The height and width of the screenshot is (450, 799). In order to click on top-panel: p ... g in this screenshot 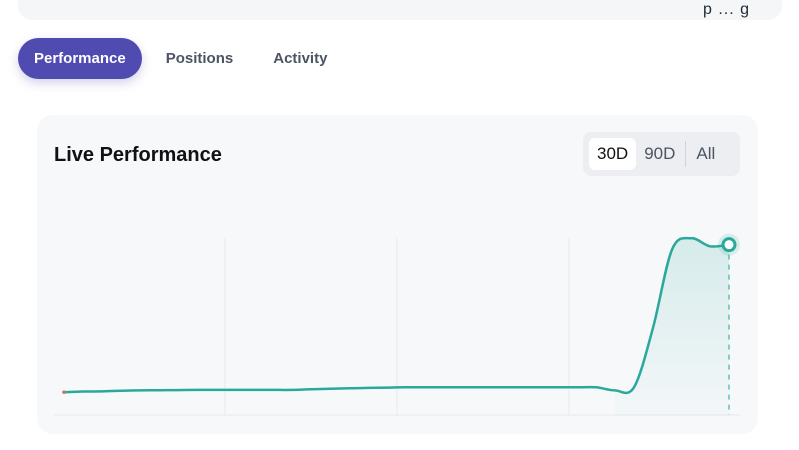, I will do `click(400, 10)`.